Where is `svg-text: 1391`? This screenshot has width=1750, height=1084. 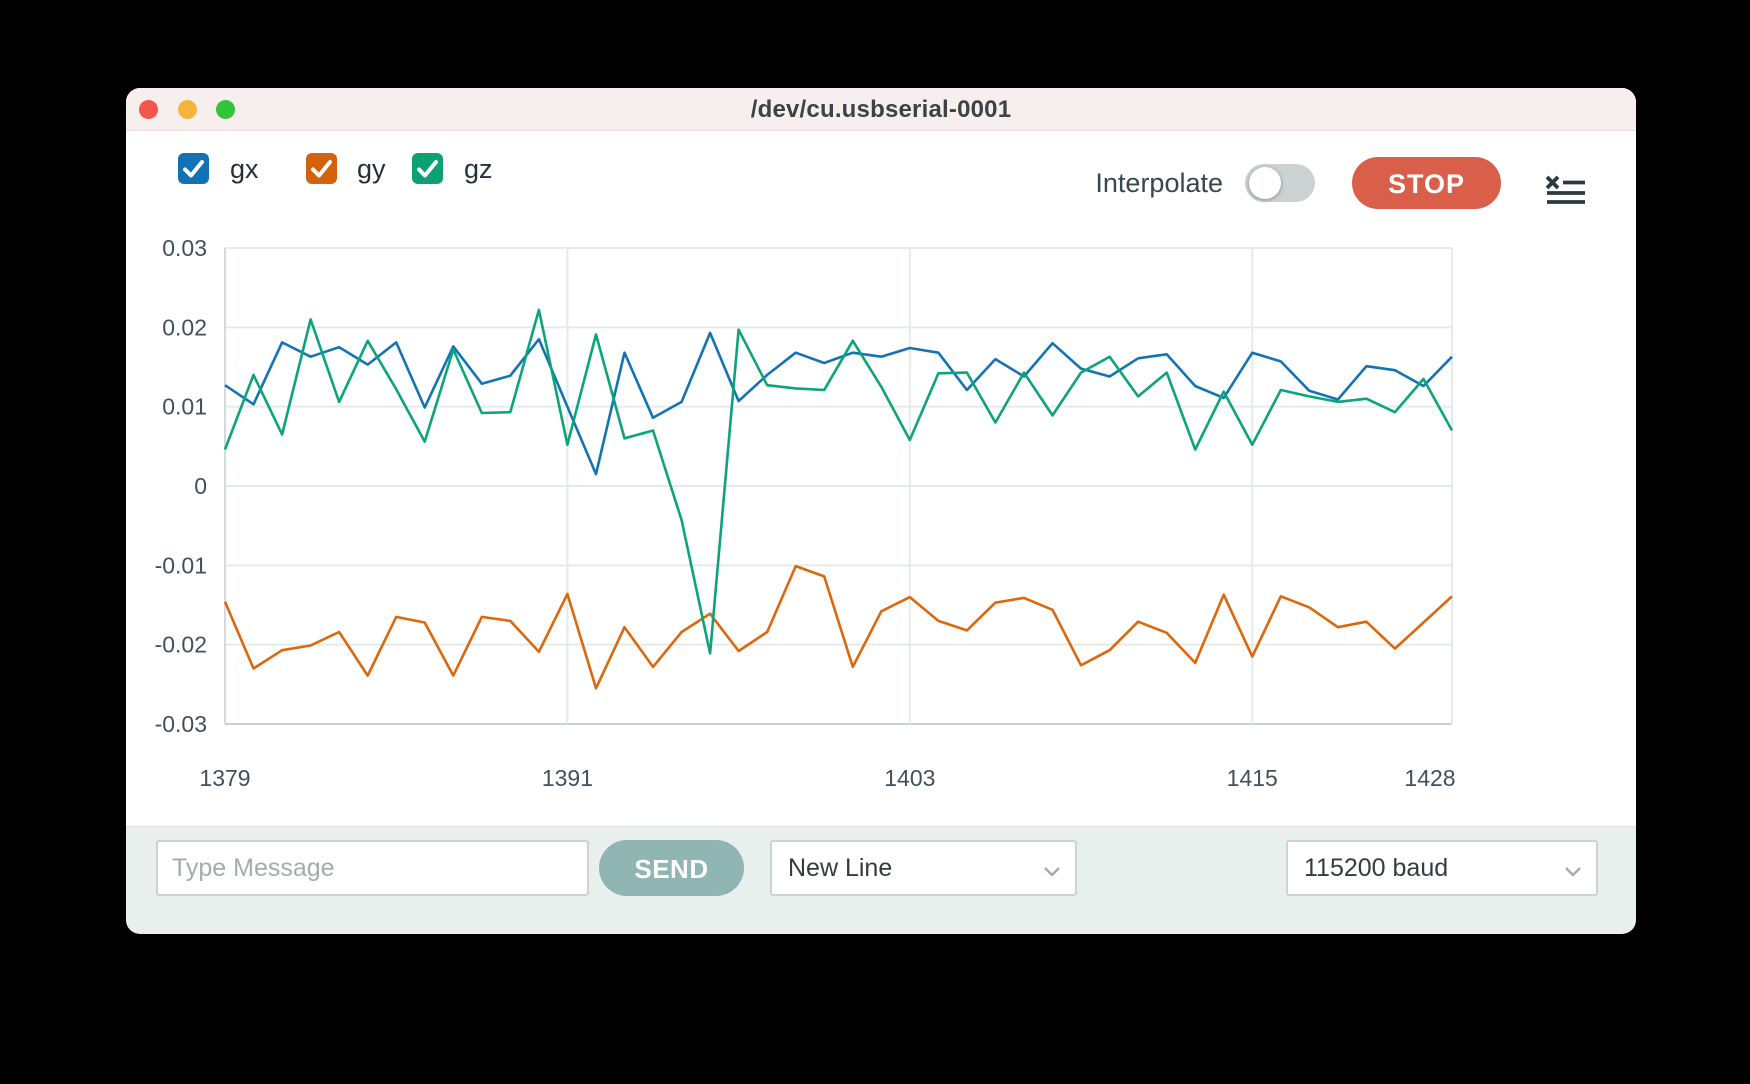
svg-text: 1391 is located at coordinates (567, 778).